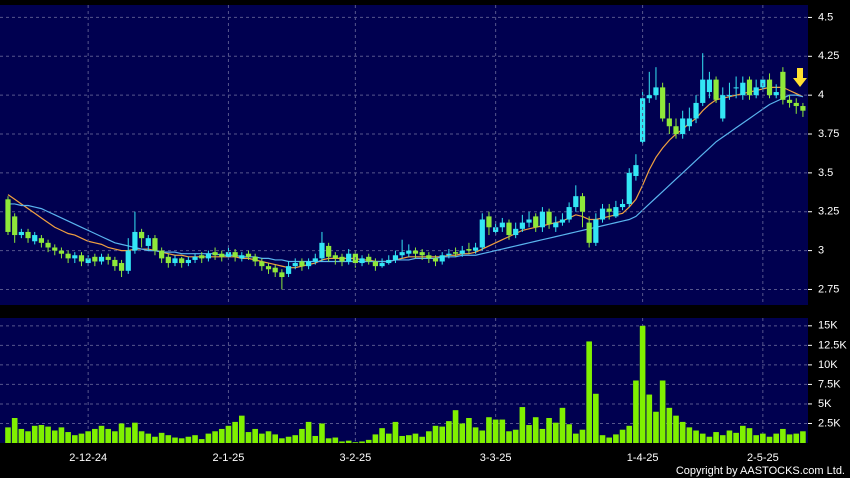  Describe the element at coordinates (829, 384) in the screenshot. I see `y-tick-label: 7.5K` at that location.